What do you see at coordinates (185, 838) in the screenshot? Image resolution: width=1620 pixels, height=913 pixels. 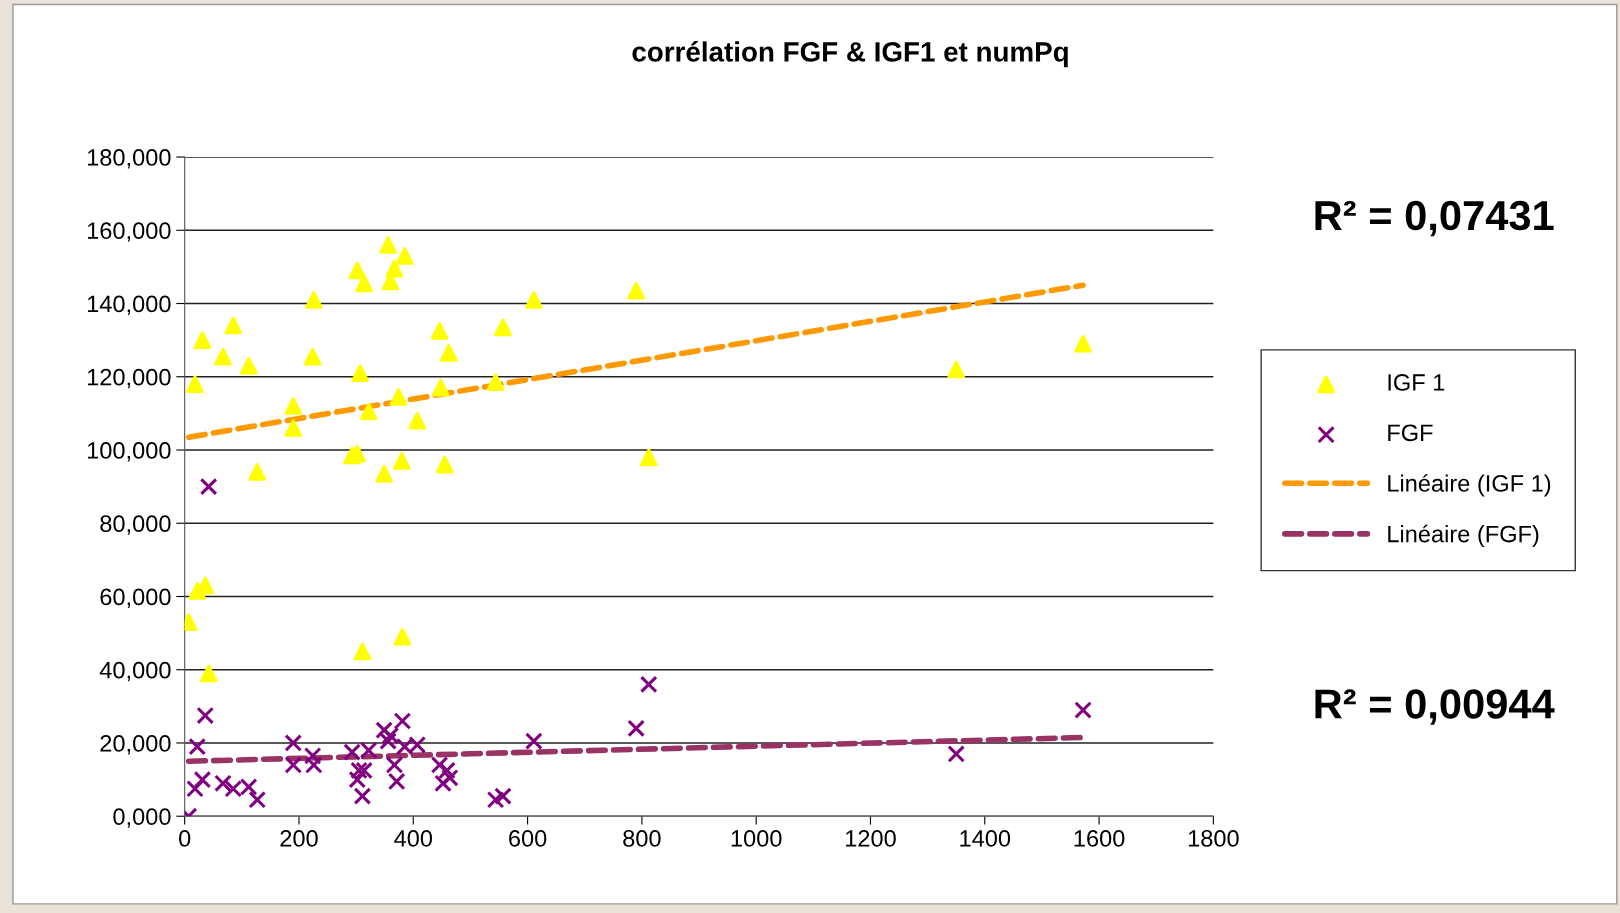 I see `x-tick-label: 0` at bounding box center [185, 838].